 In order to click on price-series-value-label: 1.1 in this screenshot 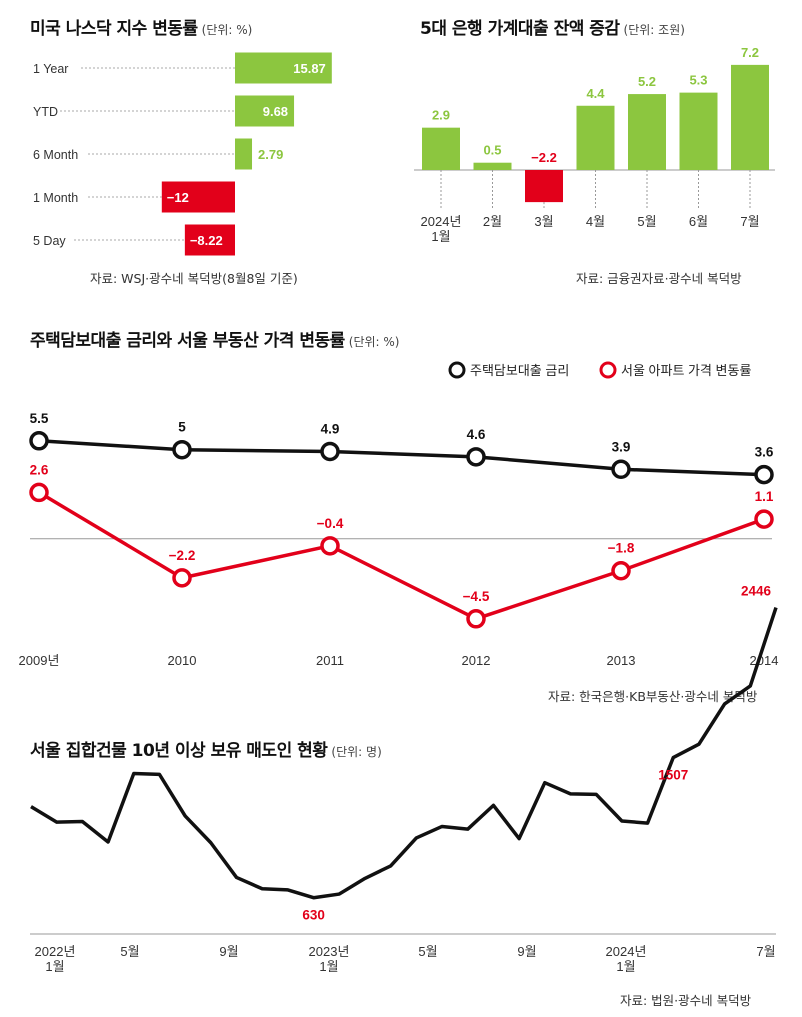, I will do `click(764, 496)`.